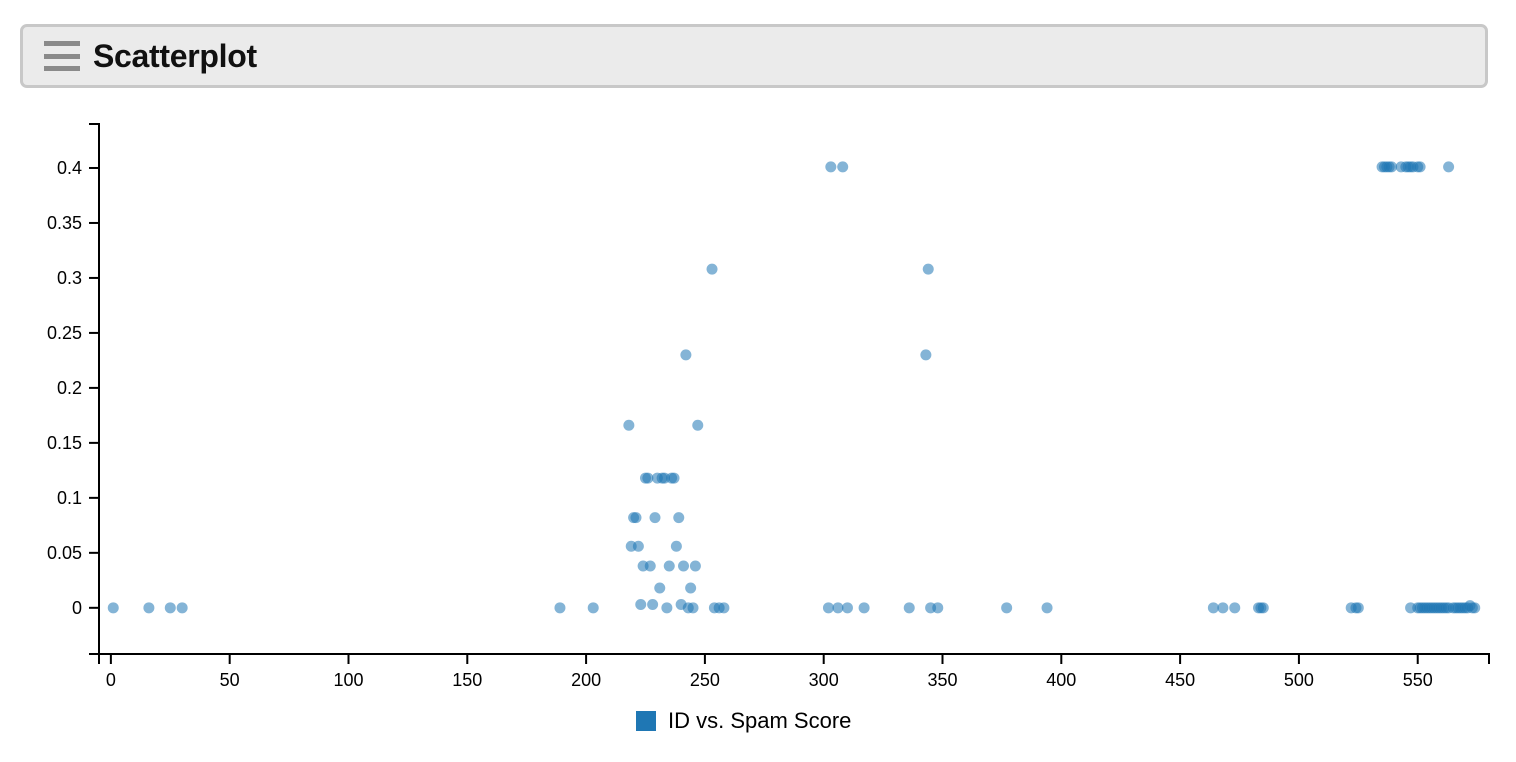 The image size is (1516, 762). Describe the element at coordinates (69, 278) in the screenshot. I see `y-tick-label: 0.3` at that location.